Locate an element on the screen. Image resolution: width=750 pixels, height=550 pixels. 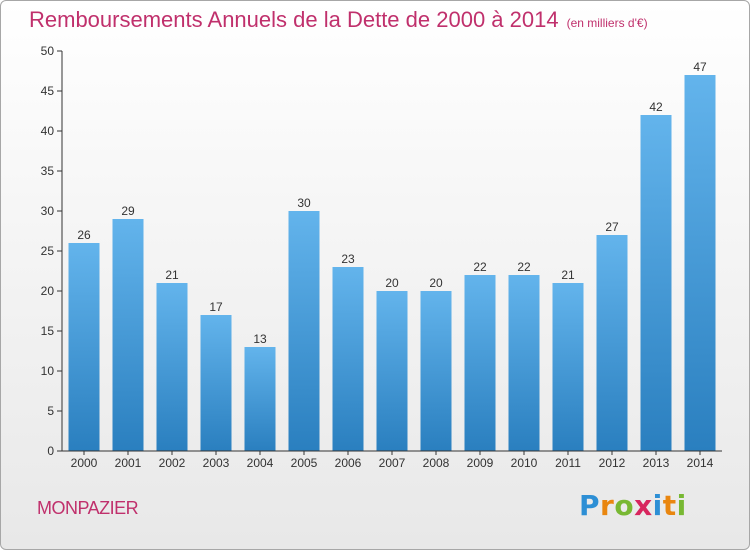
chart-subtitle: (en milliers d'€) is located at coordinates (607, 23).